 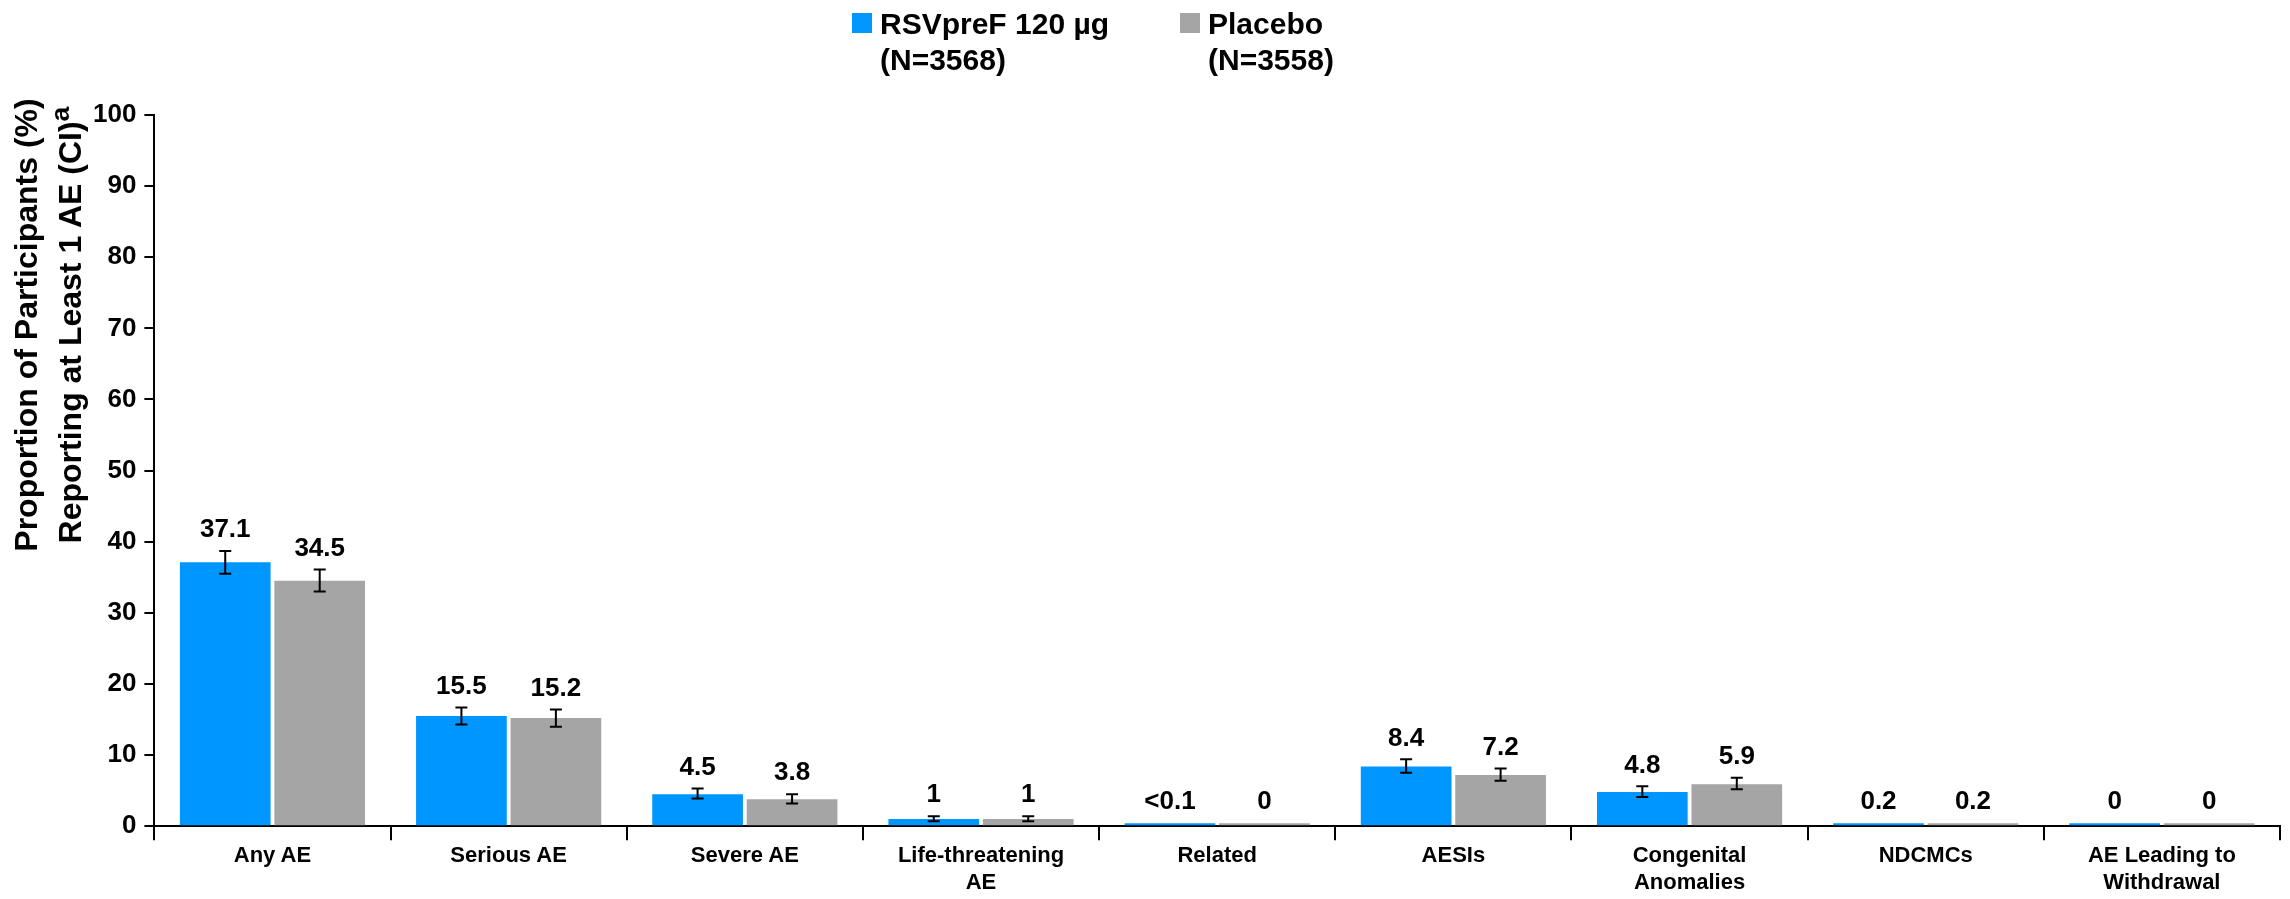 I want to click on y-tick-label: 40, so click(x=122, y=539).